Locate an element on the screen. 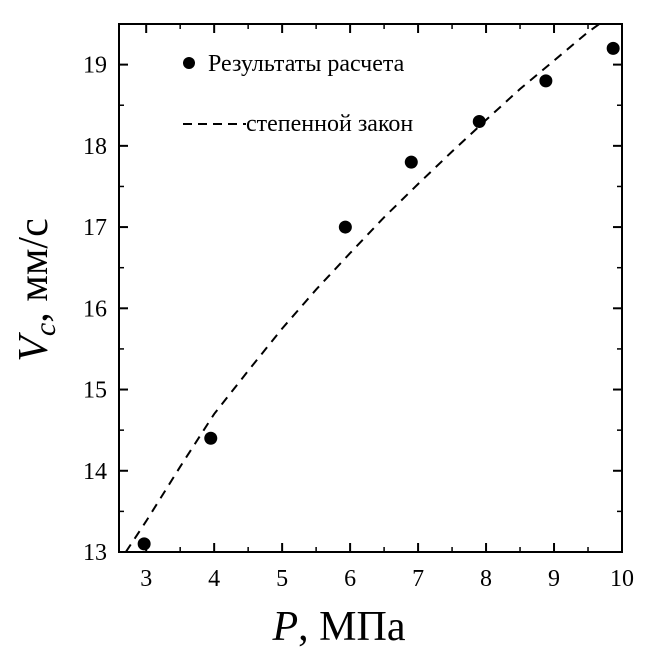 The width and height of the screenshot is (650, 652). x-axis-variable: P is located at coordinates (285, 627).